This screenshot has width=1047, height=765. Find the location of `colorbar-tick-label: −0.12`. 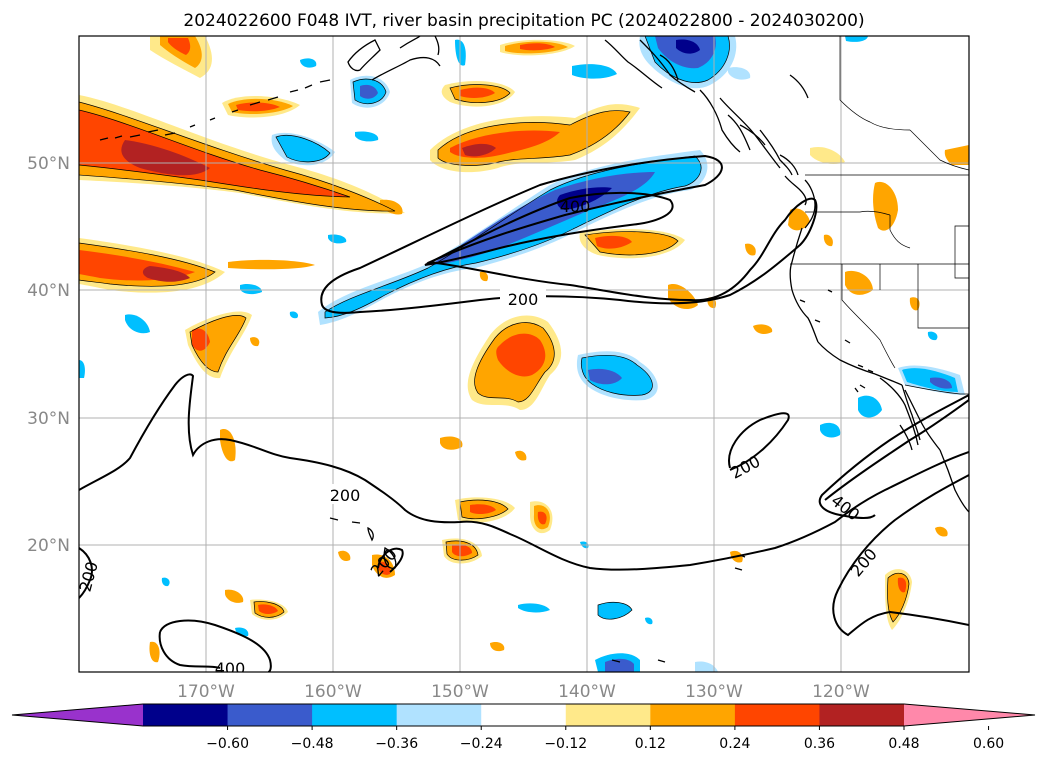

colorbar-tick-label: −0.12 is located at coordinates (565, 744).